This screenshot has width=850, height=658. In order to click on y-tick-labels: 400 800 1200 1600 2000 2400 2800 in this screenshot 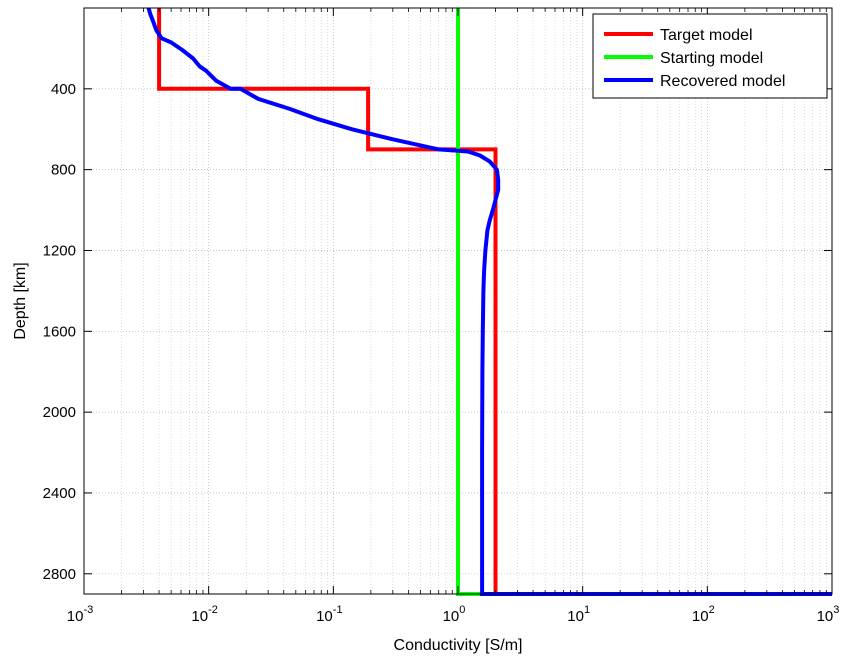, I will do `click(59, 332)`.